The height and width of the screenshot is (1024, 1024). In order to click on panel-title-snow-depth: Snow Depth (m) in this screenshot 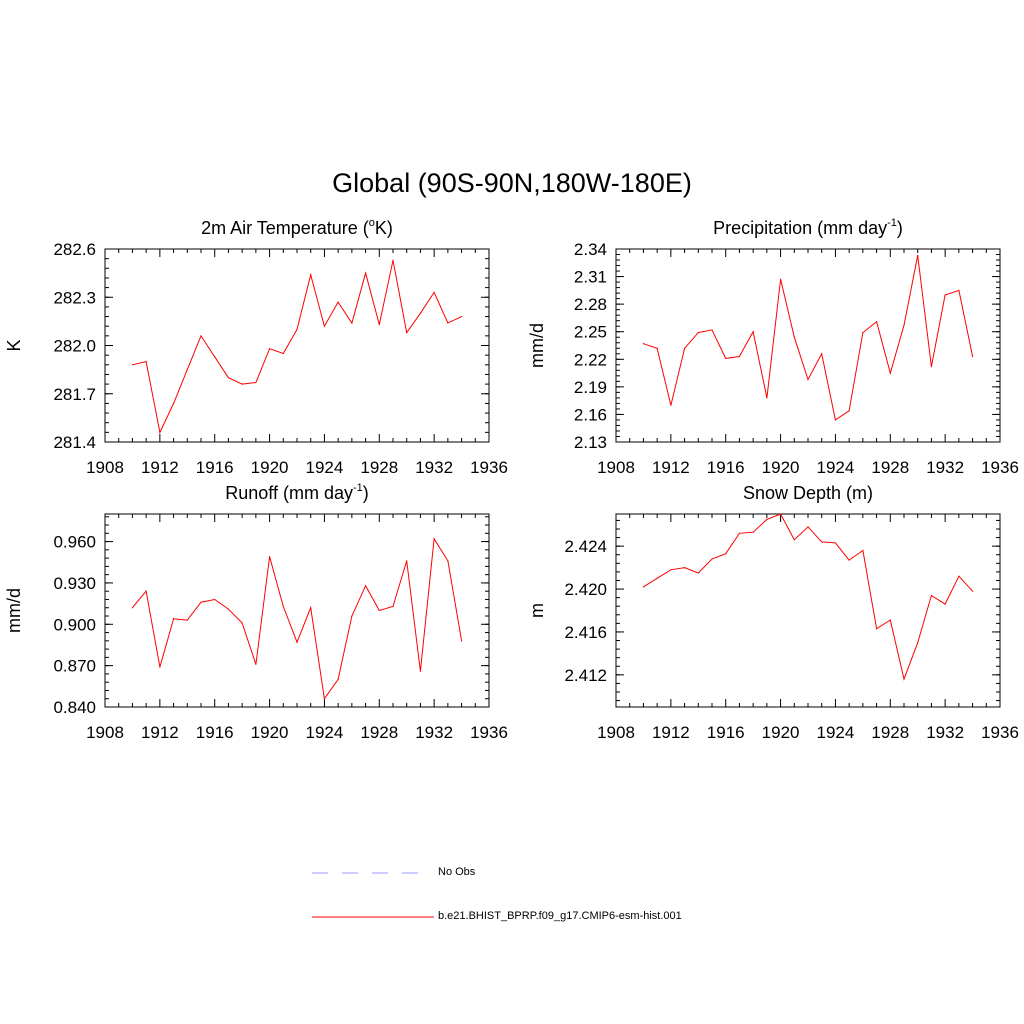, I will do `click(808, 493)`.